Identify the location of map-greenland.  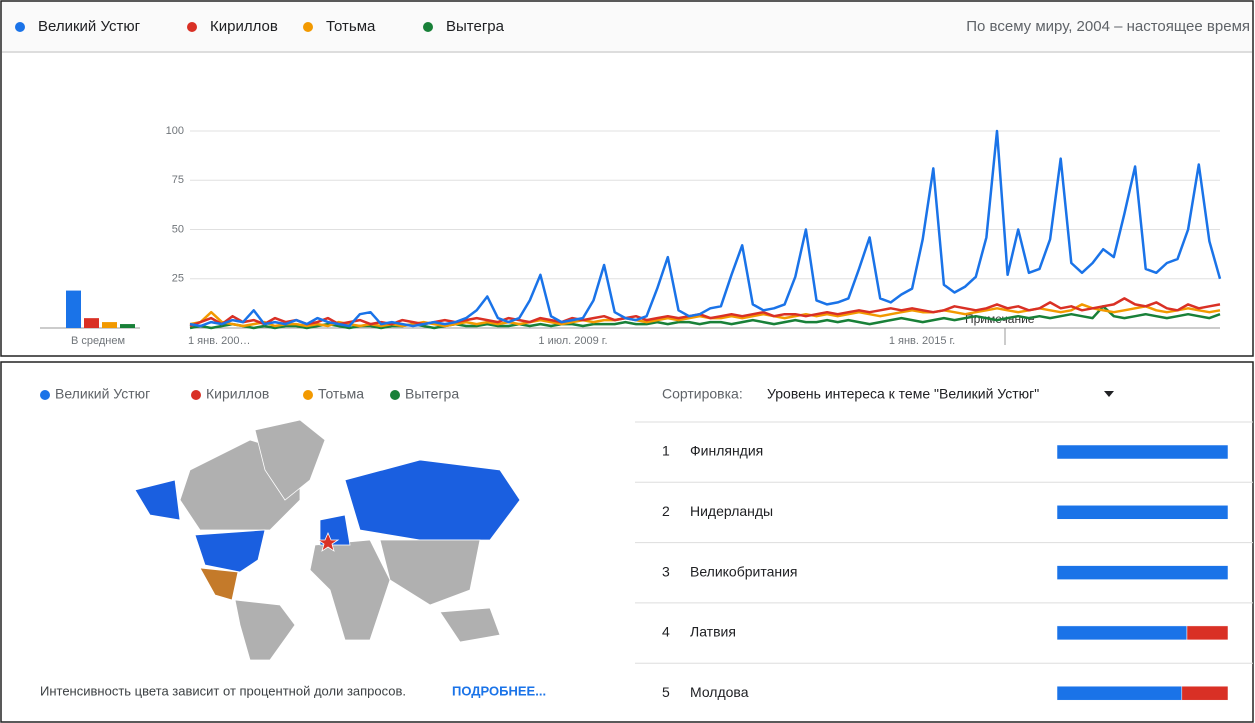
(290, 460).